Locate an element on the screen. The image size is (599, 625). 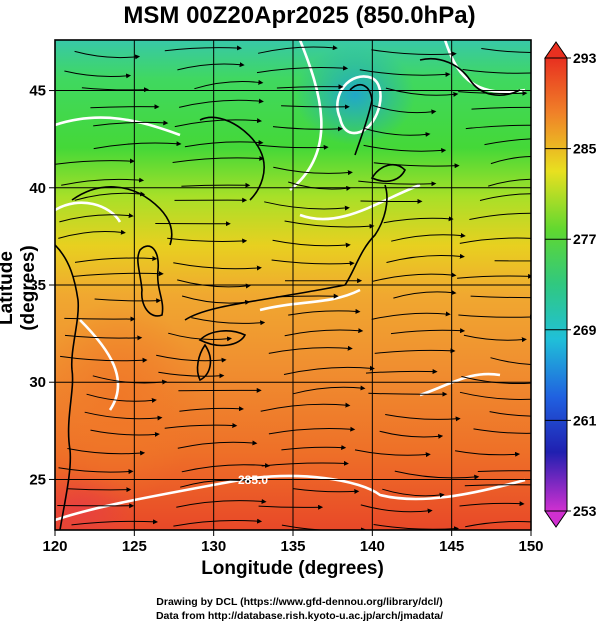
colorbar-tick-label: 277 is located at coordinates (585, 239).